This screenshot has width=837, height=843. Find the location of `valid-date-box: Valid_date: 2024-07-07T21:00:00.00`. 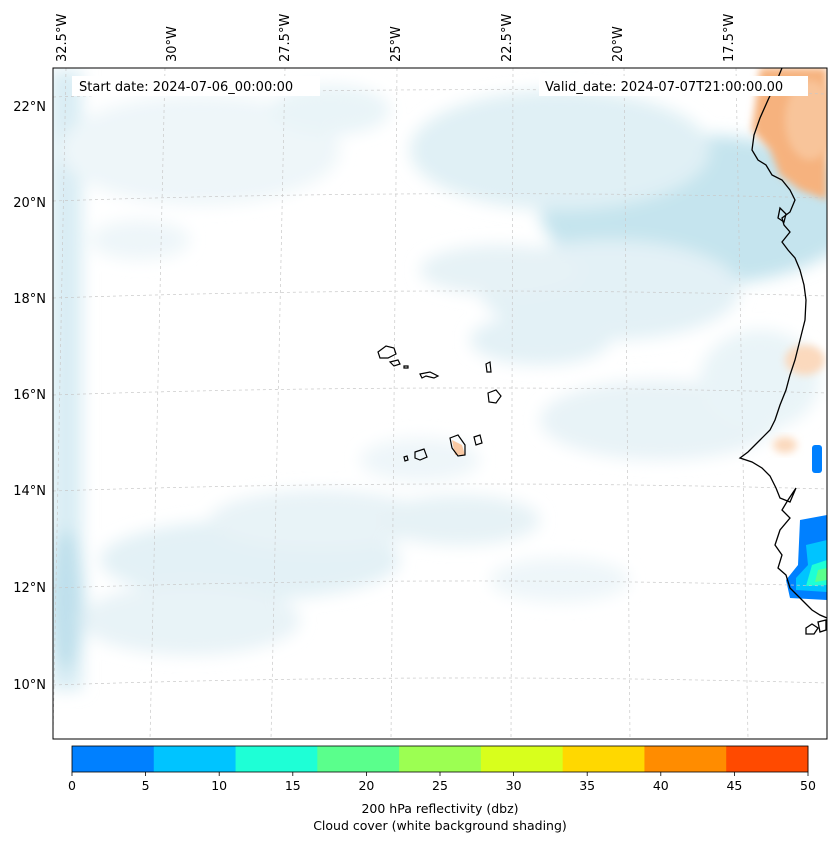

valid-date-box: Valid_date: 2024-07-07T21:00:00.00 is located at coordinates (673, 86).